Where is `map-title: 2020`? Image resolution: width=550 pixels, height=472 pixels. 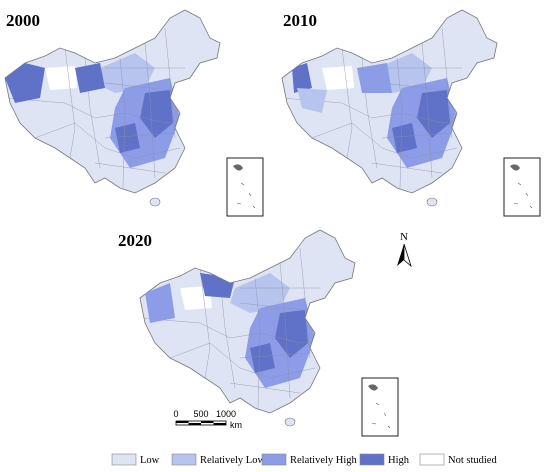 map-title: 2020 is located at coordinates (135, 240).